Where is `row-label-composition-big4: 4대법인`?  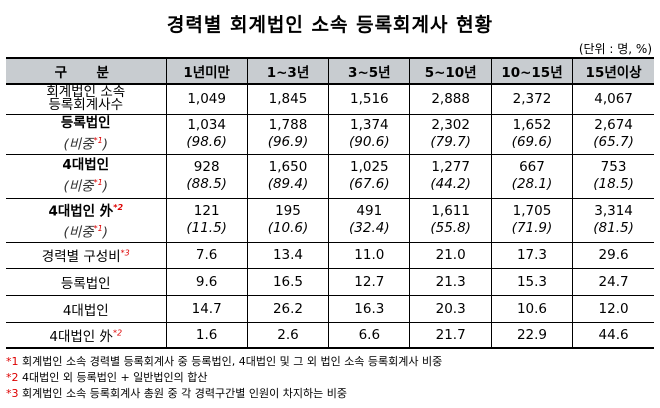 row-label-composition-big4: 4대법인 is located at coordinates (86, 308).